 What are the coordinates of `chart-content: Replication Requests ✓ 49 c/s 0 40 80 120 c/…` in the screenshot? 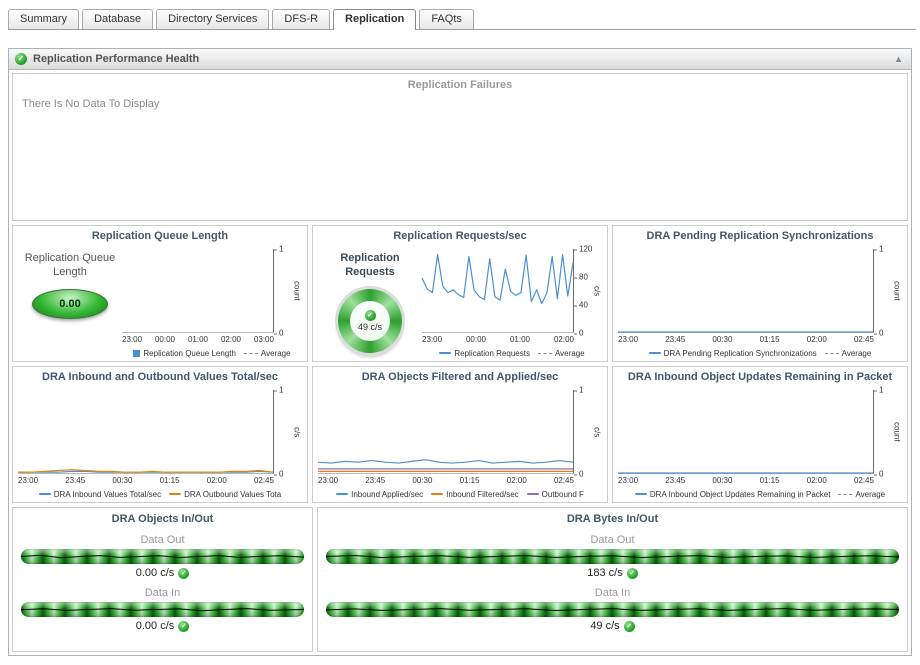 It's located at (460, 302).